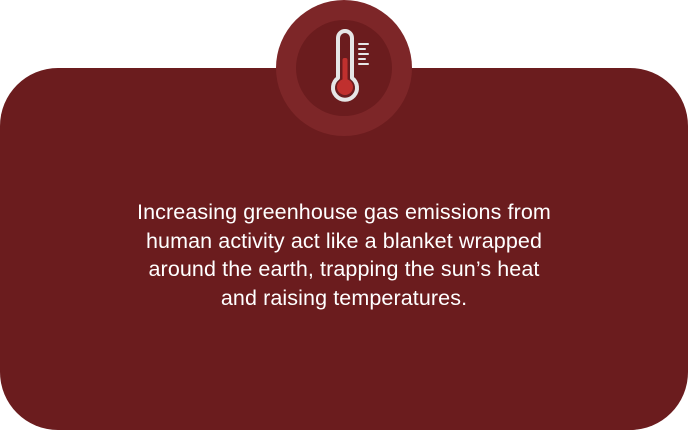 The image size is (688, 430). What do you see at coordinates (345, 70) in the screenshot?
I see `thermometer-mercury` at bounding box center [345, 70].